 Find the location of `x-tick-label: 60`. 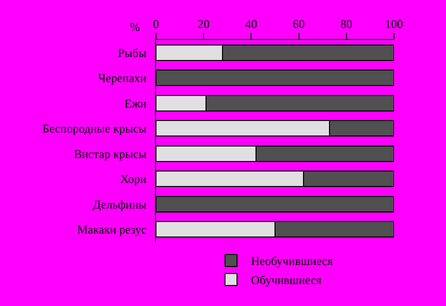

x-tick-label: 60 is located at coordinates (298, 24).